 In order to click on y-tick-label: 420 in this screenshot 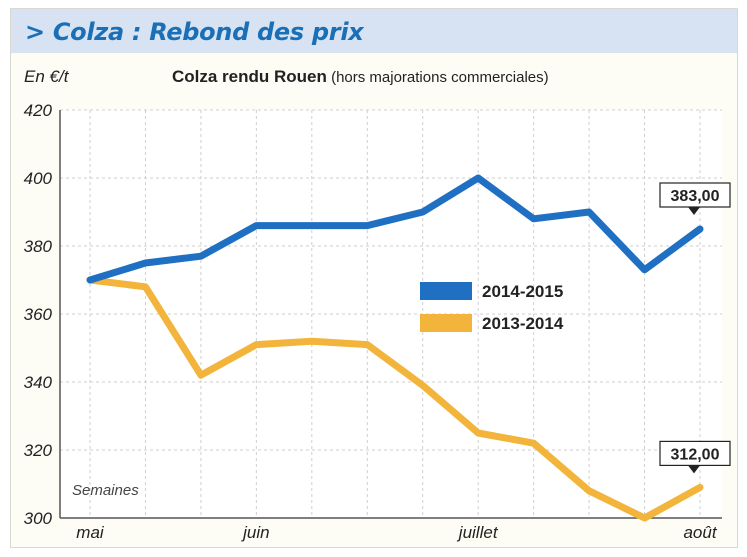, I will do `click(38, 110)`.